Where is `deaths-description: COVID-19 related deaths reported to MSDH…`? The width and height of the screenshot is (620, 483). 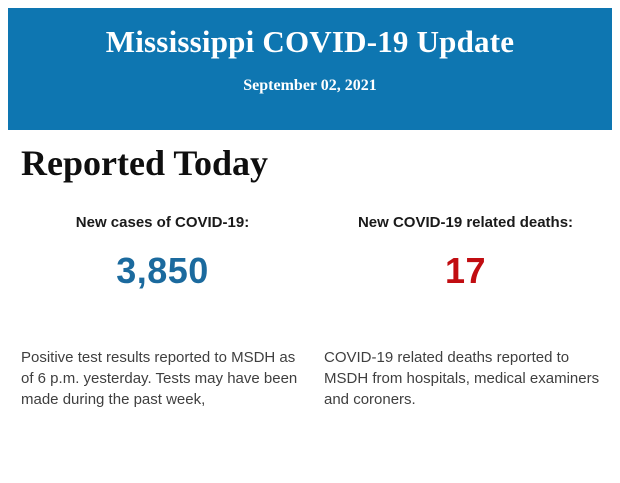
deaths-description: COVID-19 related deaths reported to MSDH… is located at coordinates (462, 378).